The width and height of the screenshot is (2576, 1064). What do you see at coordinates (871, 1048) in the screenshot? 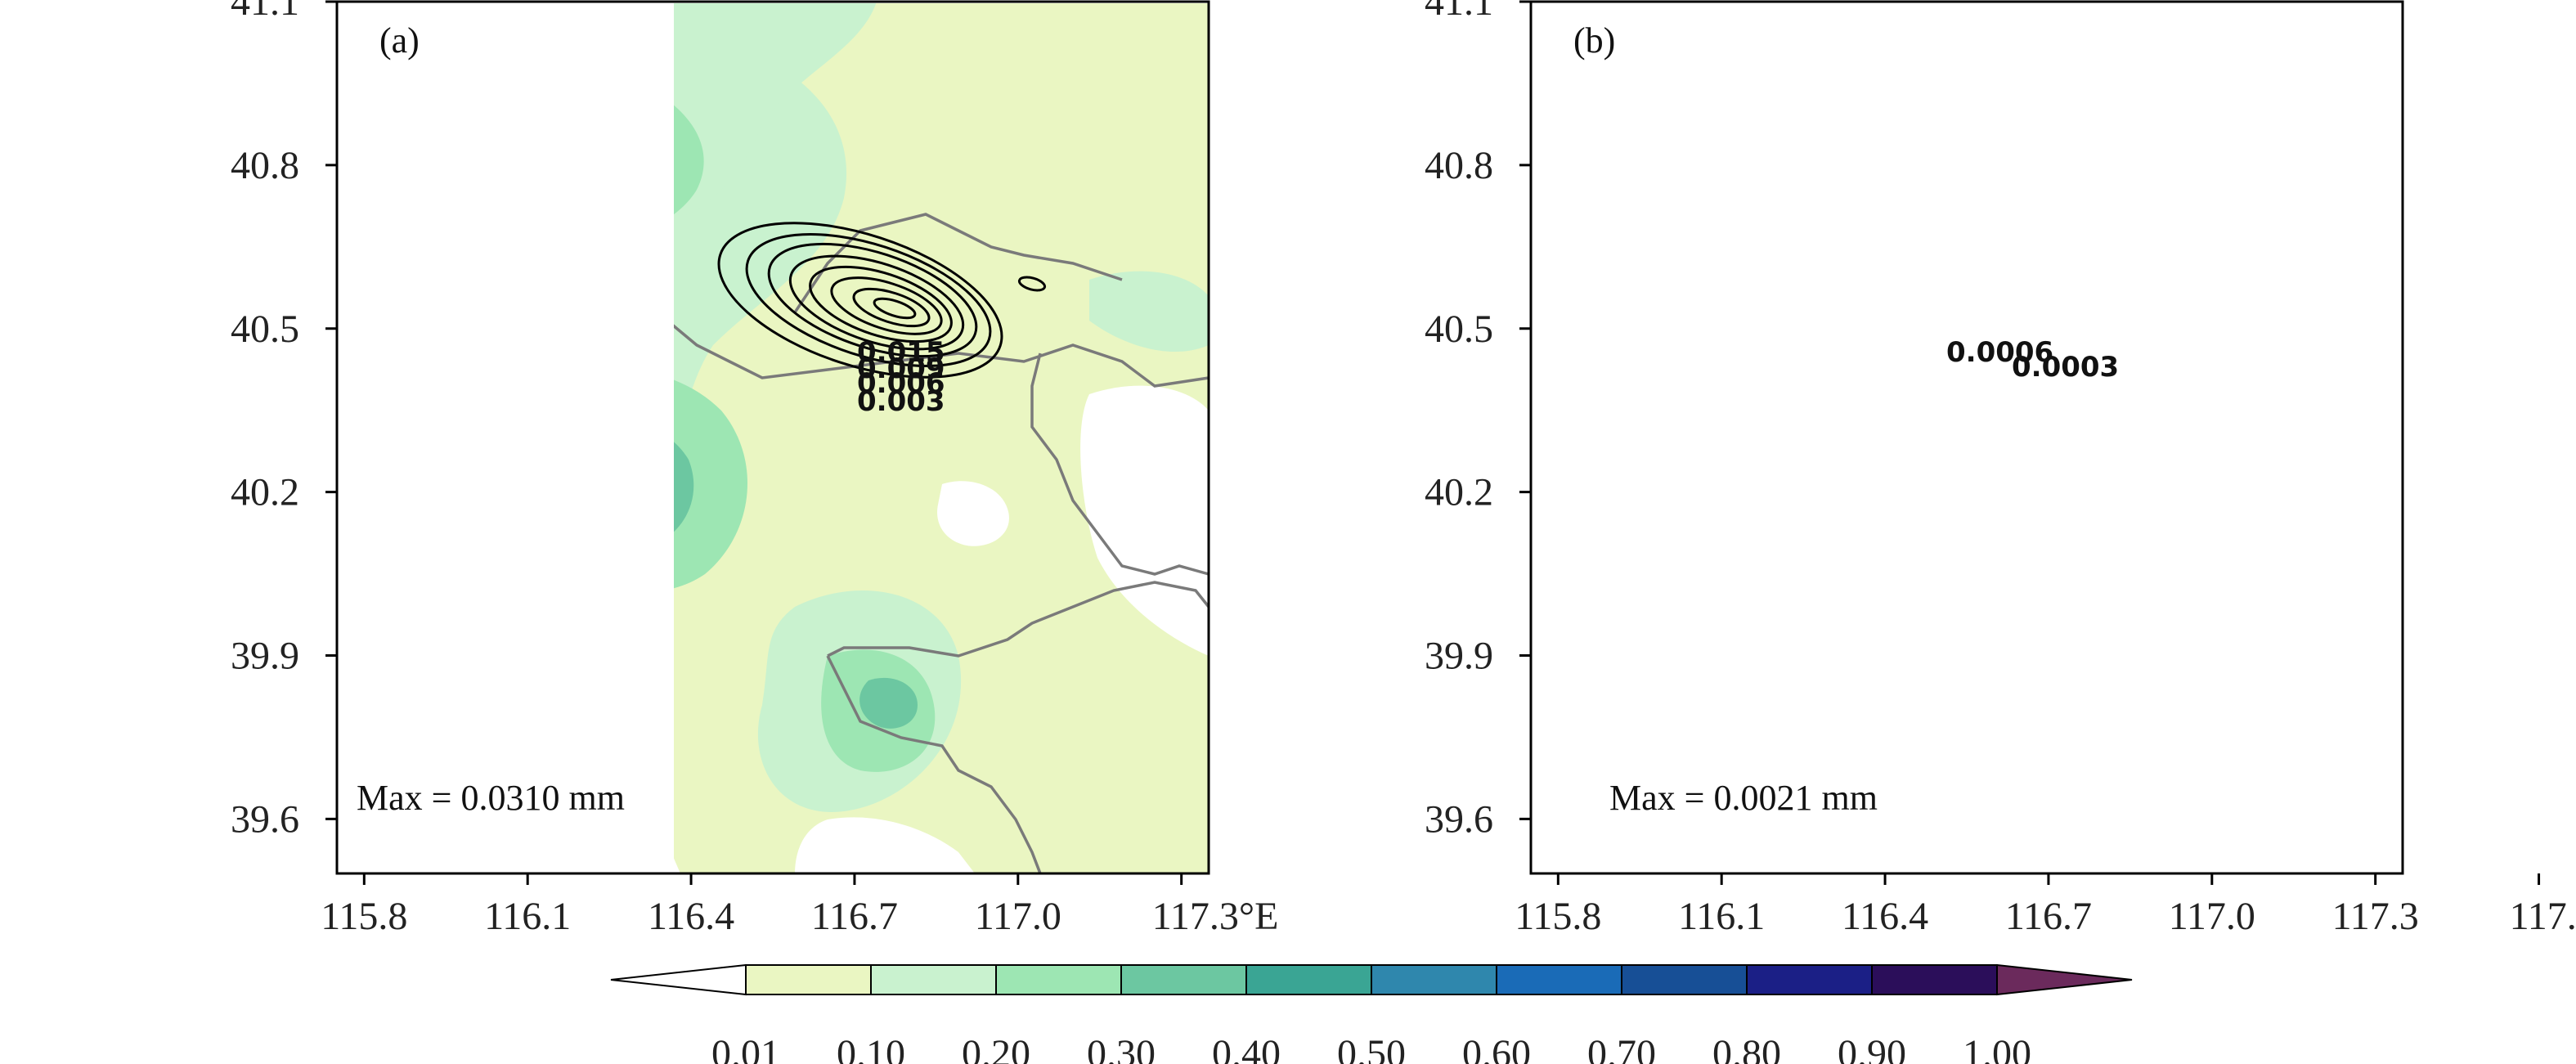
I see `colorbar-label: 0.10` at bounding box center [871, 1048].